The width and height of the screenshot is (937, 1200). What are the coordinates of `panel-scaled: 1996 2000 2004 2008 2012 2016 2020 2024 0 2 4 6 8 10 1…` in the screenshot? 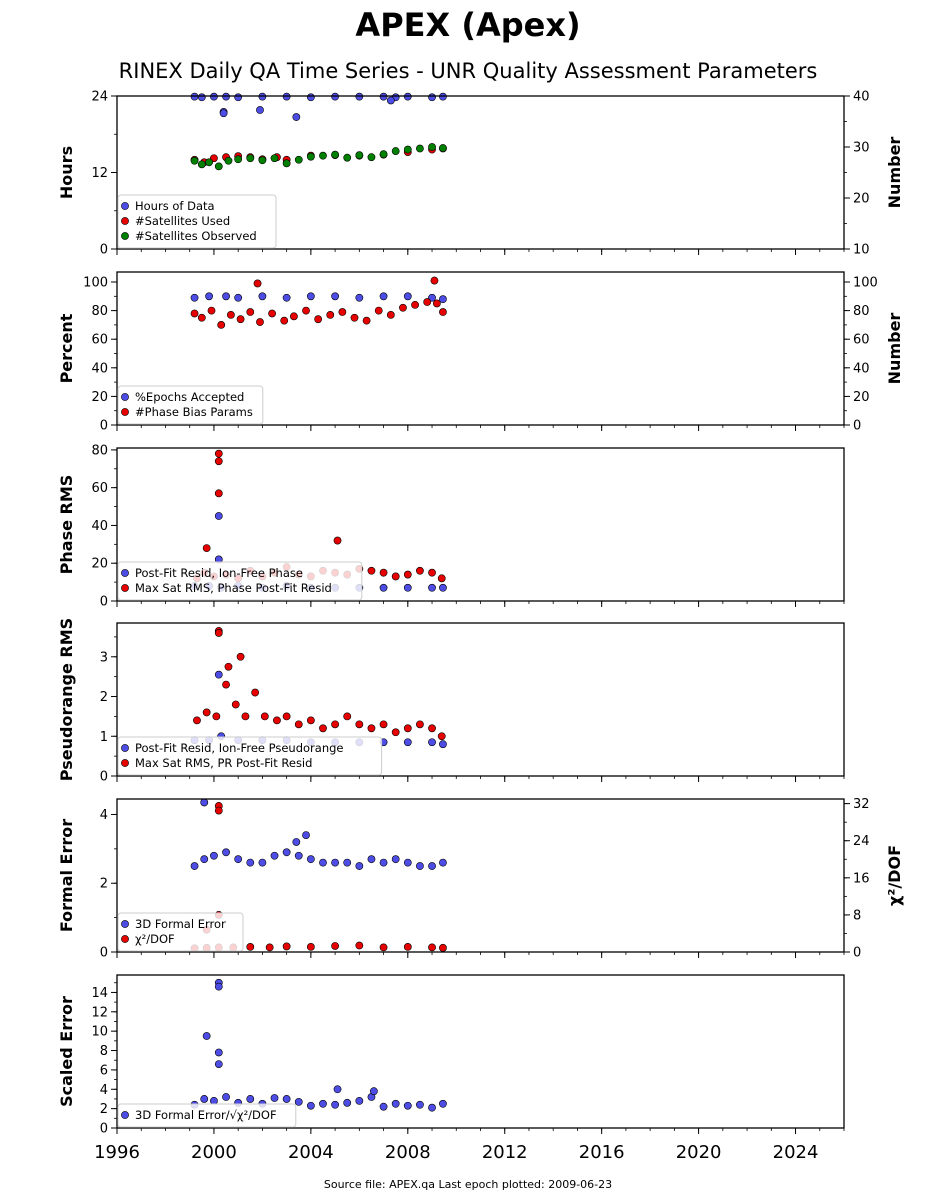 It's located at (451, 1068).